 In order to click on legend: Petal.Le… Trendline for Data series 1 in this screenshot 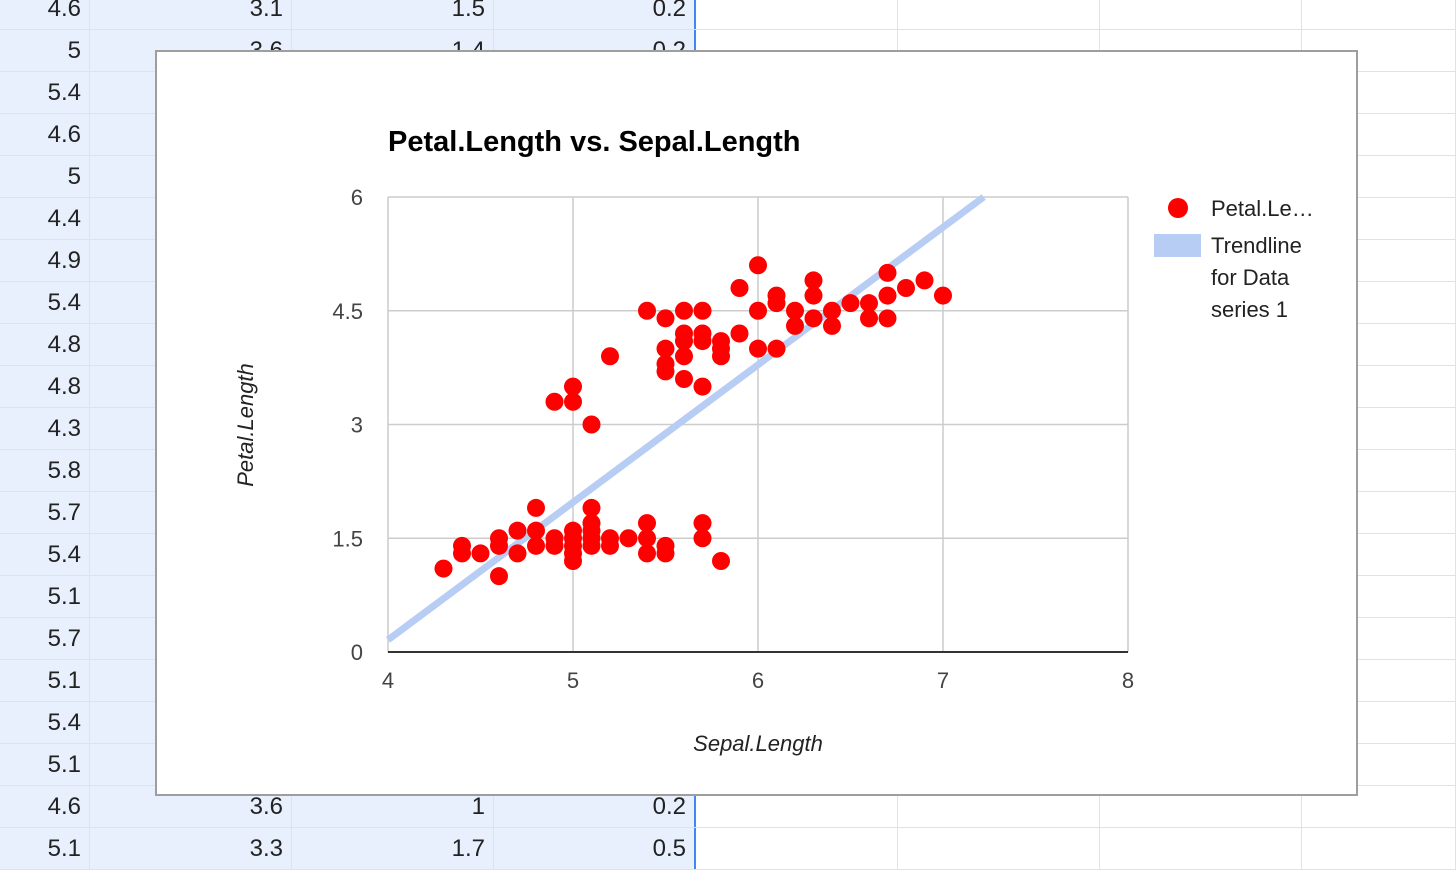, I will do `click(1234, 259)`.